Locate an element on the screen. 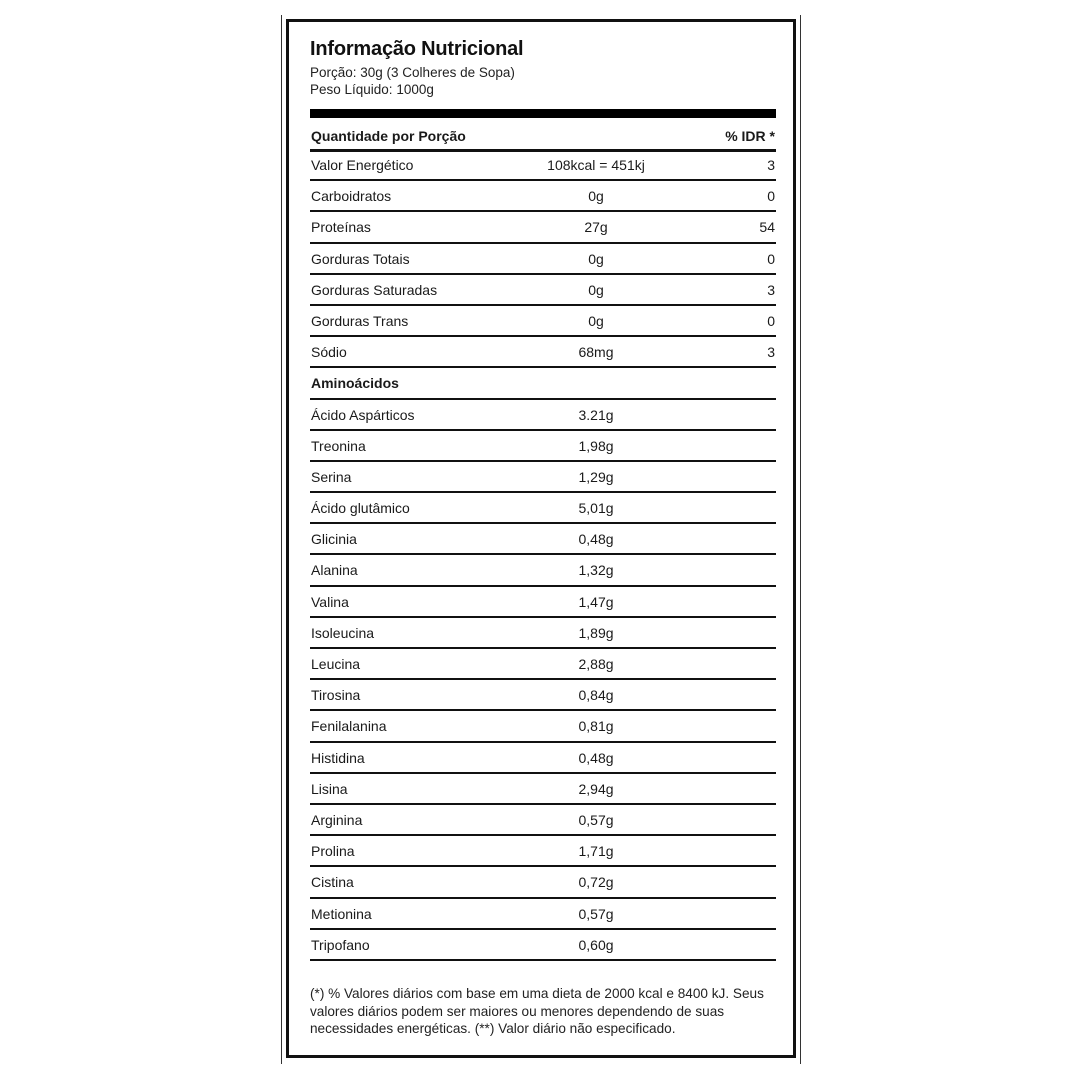 The height and width of the screenshot is (1080, 1080). nutrient-name: Ácido glutâmico is located at coordinates (360, 508).